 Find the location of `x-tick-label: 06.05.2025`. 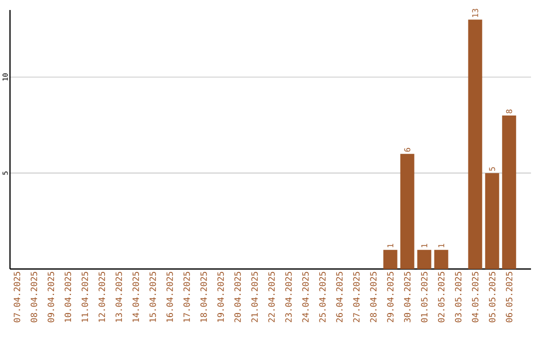

x-tick-label: 06.05.2025 is located at coordinates (509, 297).